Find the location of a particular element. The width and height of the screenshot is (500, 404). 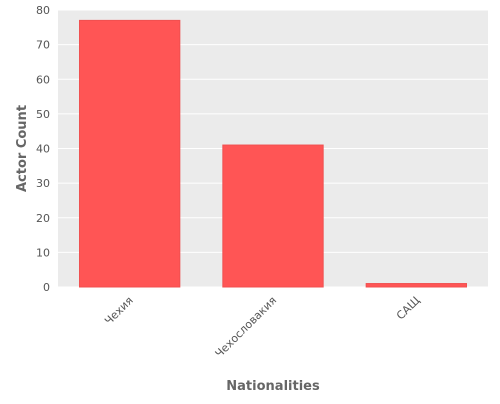

x-tick-label: Чехия is located at coordinates (119, 311).